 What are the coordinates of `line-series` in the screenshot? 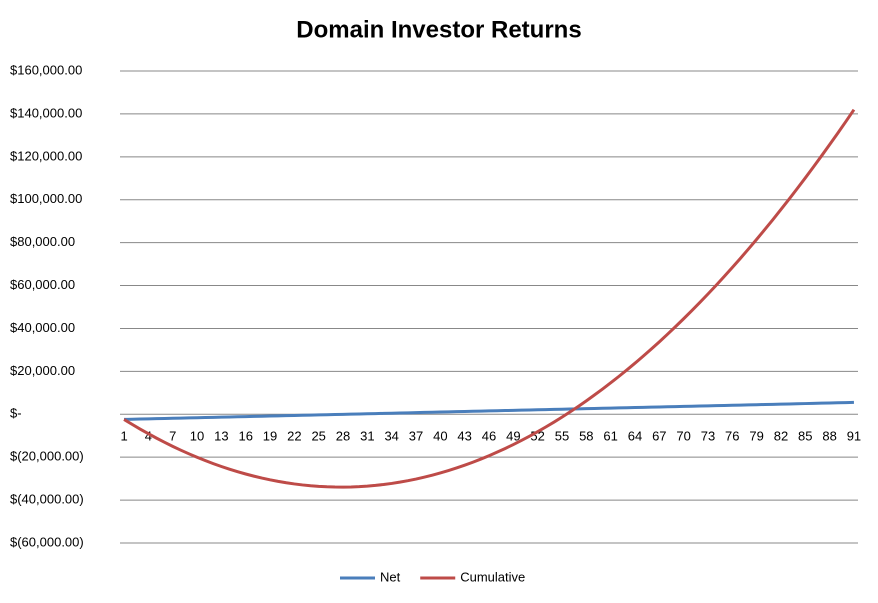 It's located at (489, 410).